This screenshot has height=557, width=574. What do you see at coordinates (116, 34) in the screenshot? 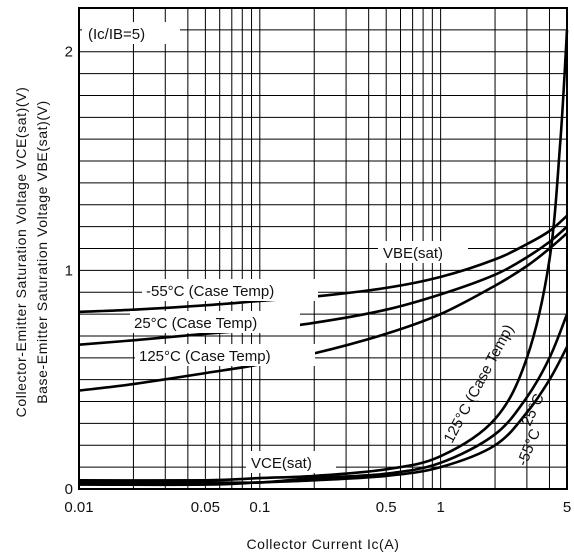
I see `condition-label: (Ic/IB=5)` at bounding box center [116, 34].